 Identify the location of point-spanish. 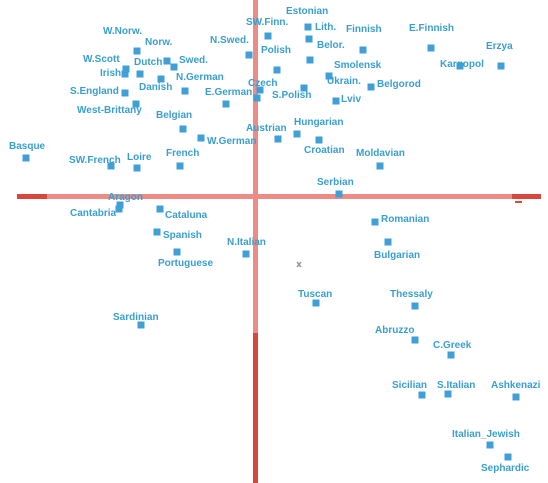
(157, 232).